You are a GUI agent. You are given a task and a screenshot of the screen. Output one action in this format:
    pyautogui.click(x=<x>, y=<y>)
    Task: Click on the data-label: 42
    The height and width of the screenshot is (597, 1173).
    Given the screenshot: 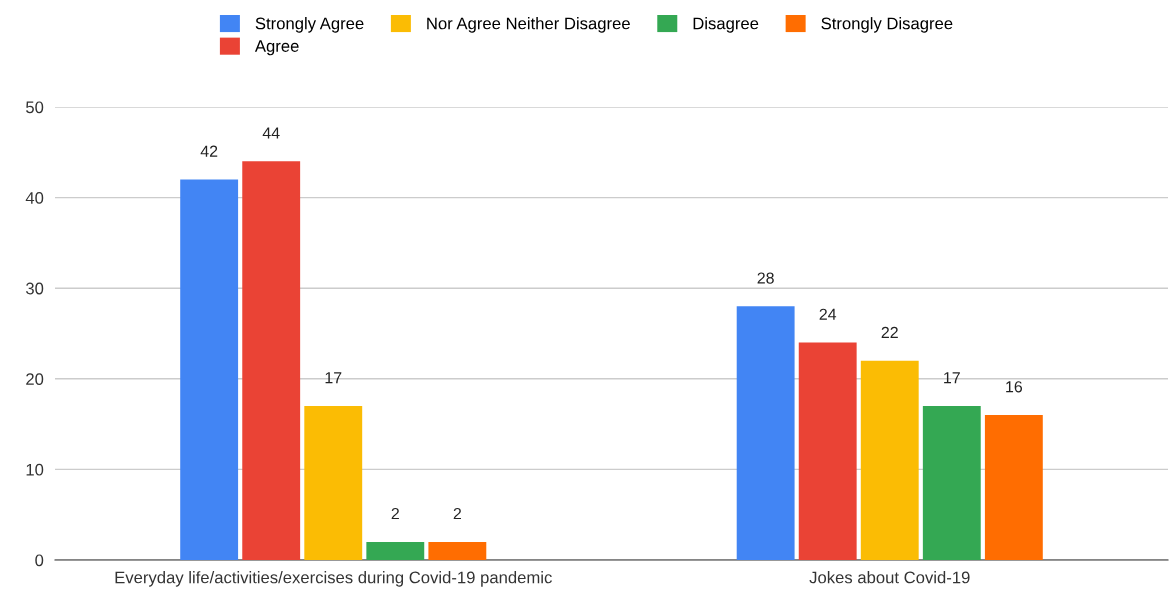 What is the action you would take?
    pyautogui.click(x=209, y=151)
    